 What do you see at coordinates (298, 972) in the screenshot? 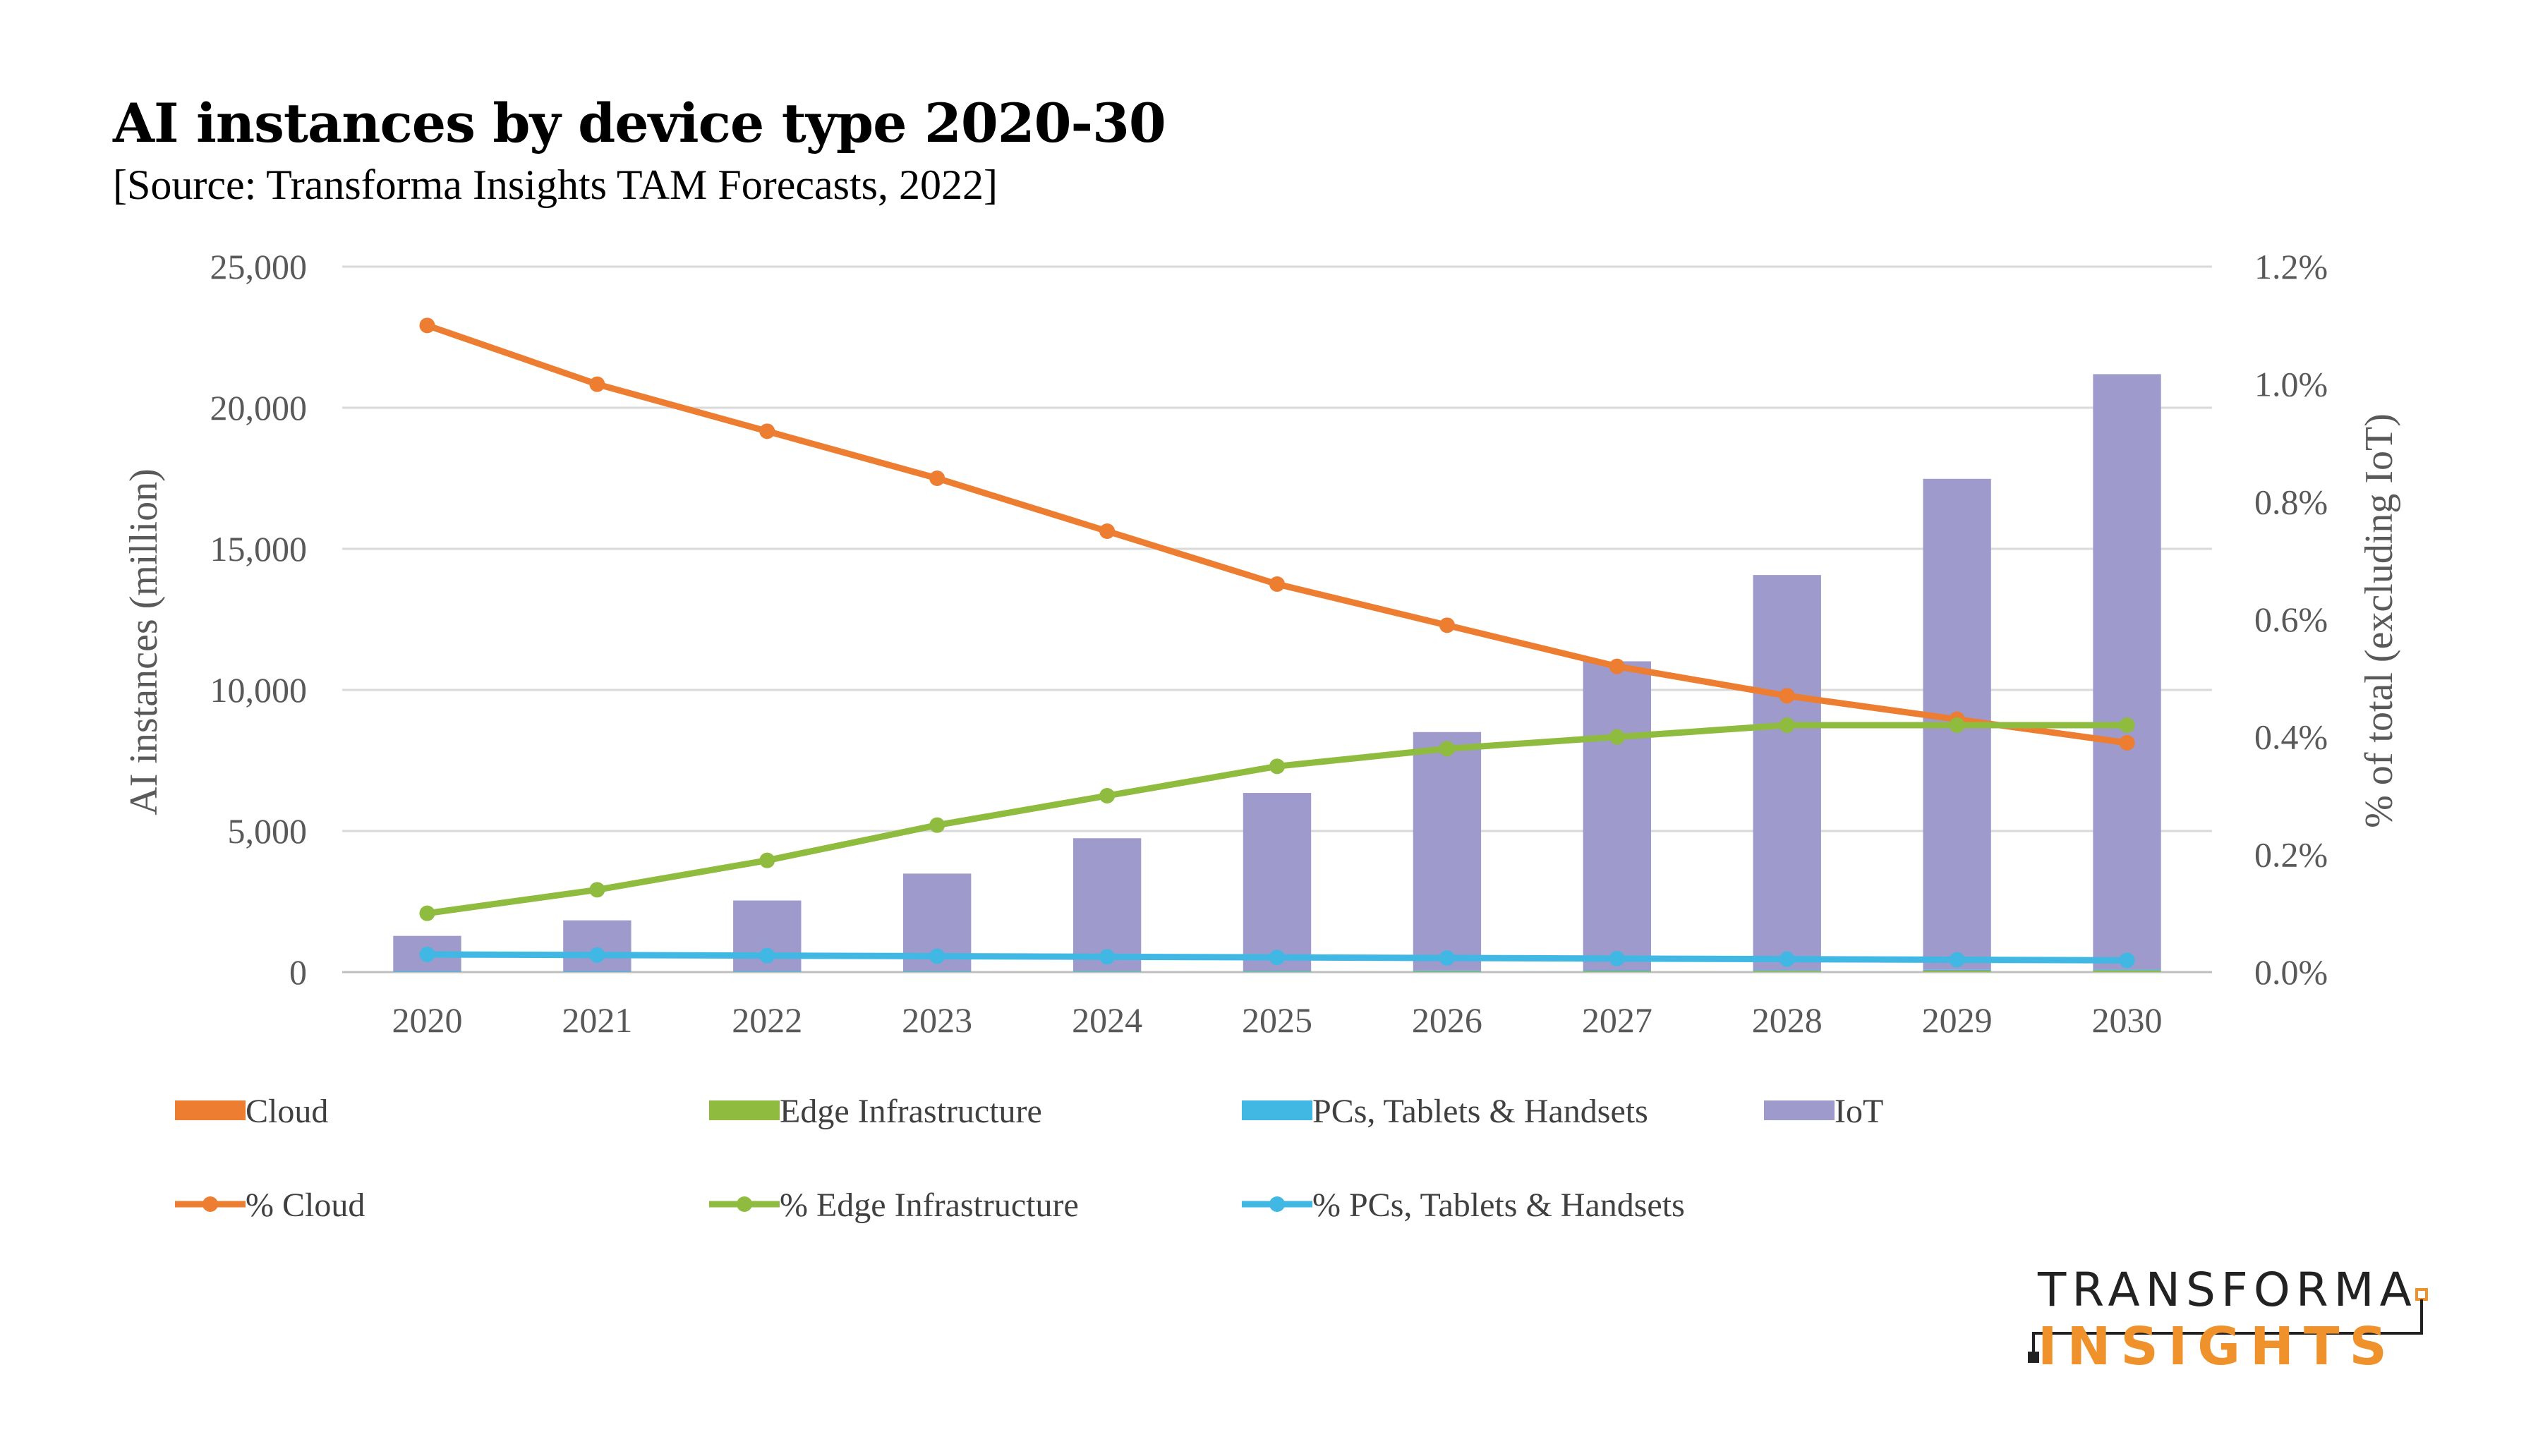
I see `y-tick-label: 0` at bounding box center [298, 972].